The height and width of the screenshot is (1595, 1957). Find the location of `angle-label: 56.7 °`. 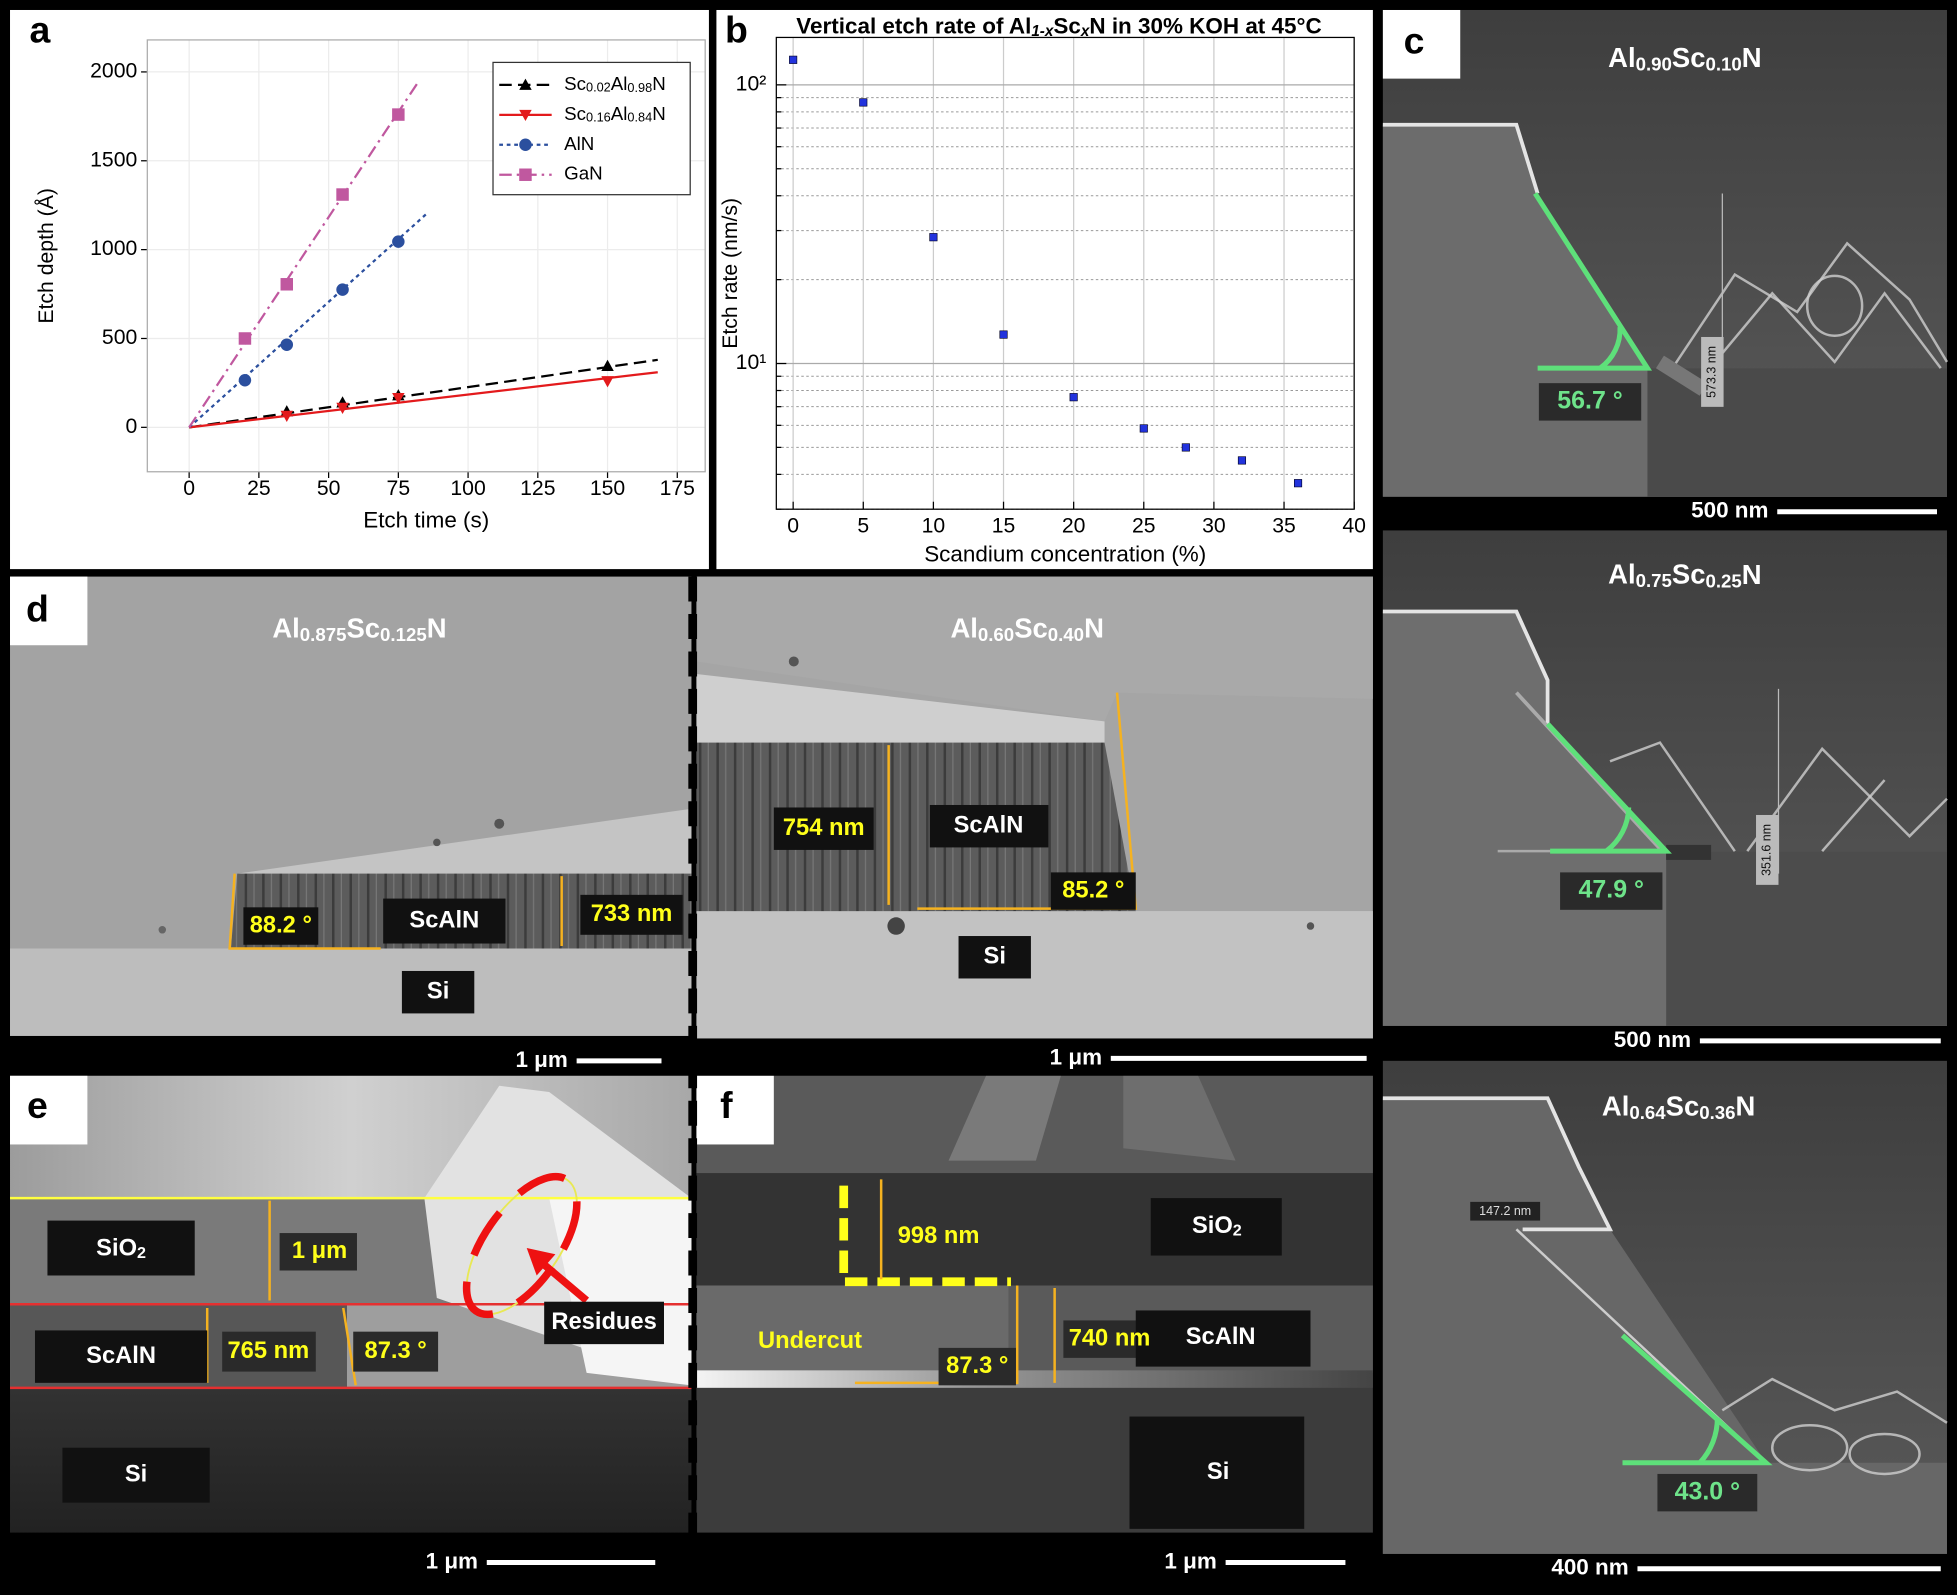

angle-label: 56.7 ° is located at coordinates (1589, 400).